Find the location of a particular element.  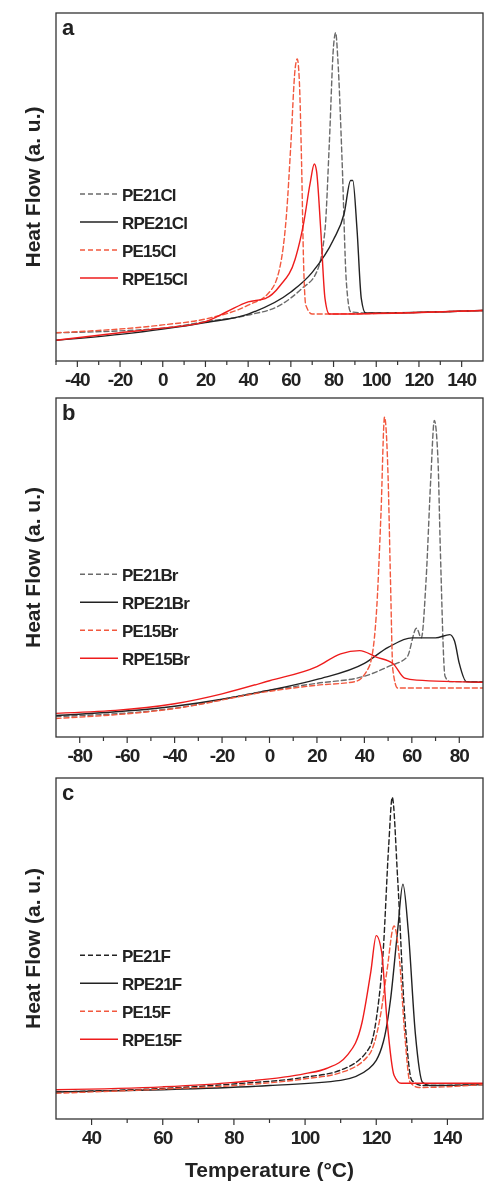

legend-label: RPE21Br is located at coordinates (156, 604).